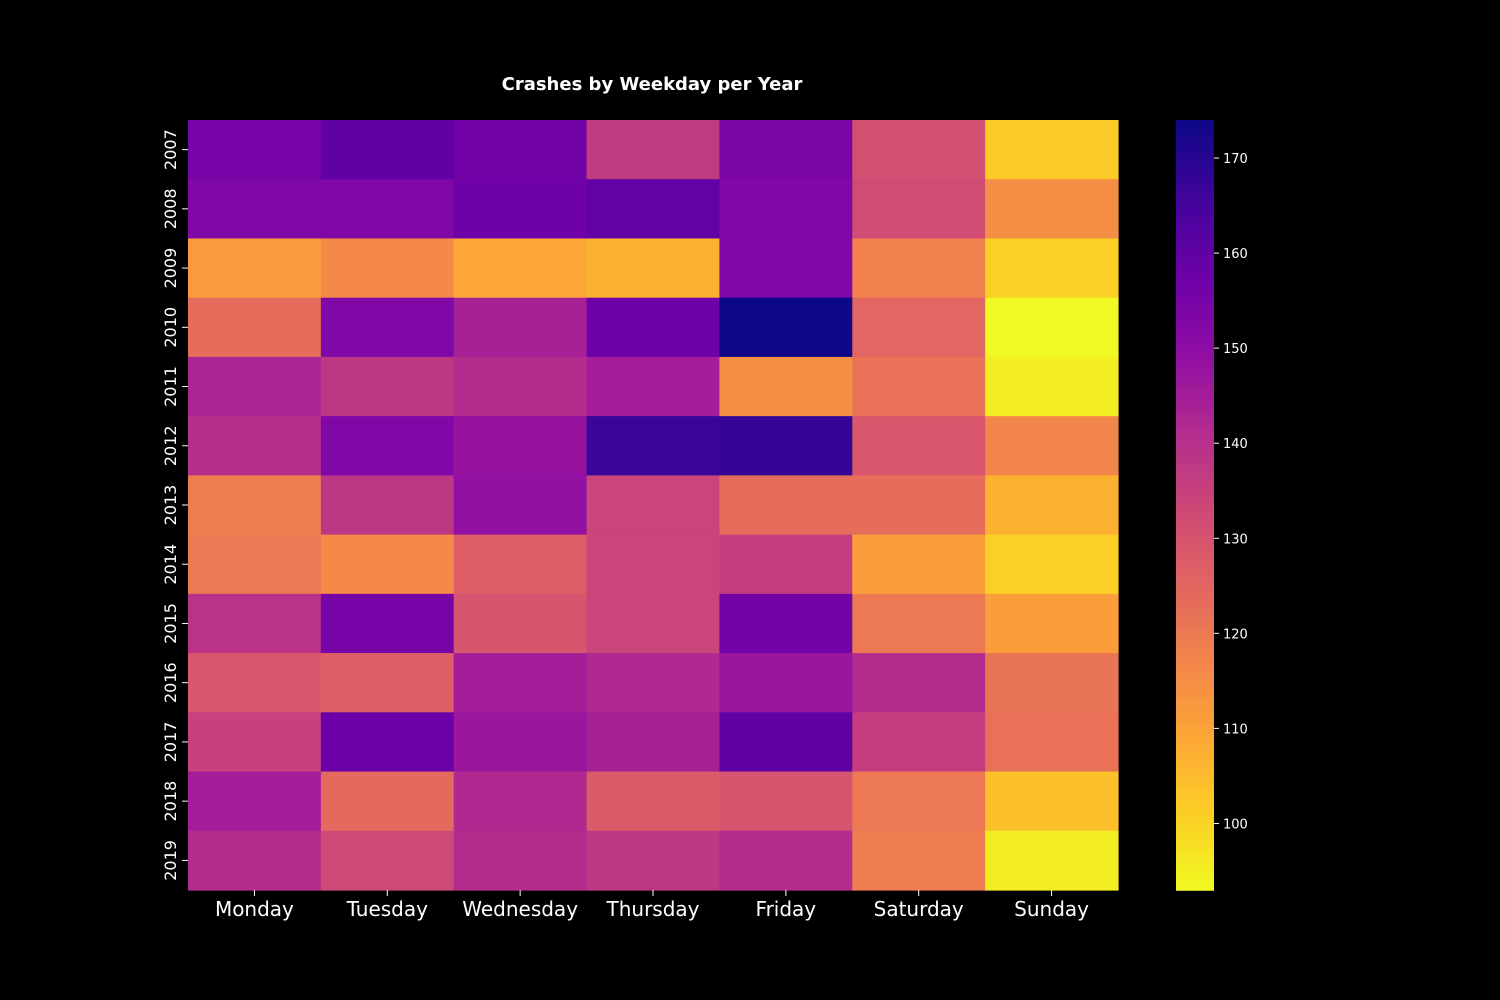  What do you see at coordinates (170, 860) in the screenshot?
I see `y-tick-label: 2019` at bounding box center [170, 860].